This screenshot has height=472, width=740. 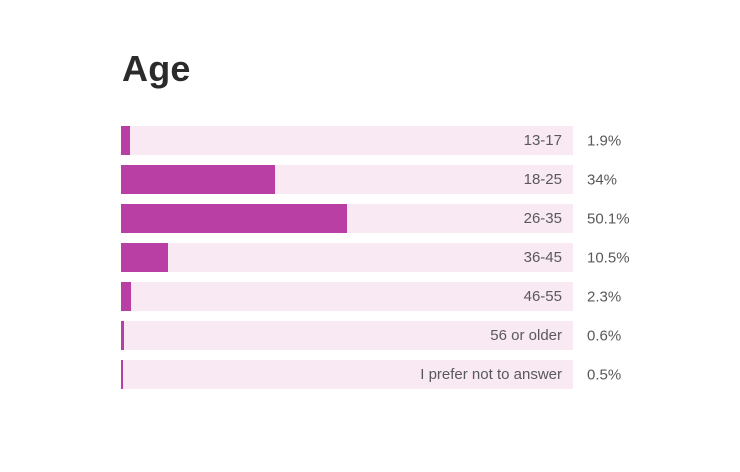 I want to click on bar-track: 36-45, so click(x=347, y=257).